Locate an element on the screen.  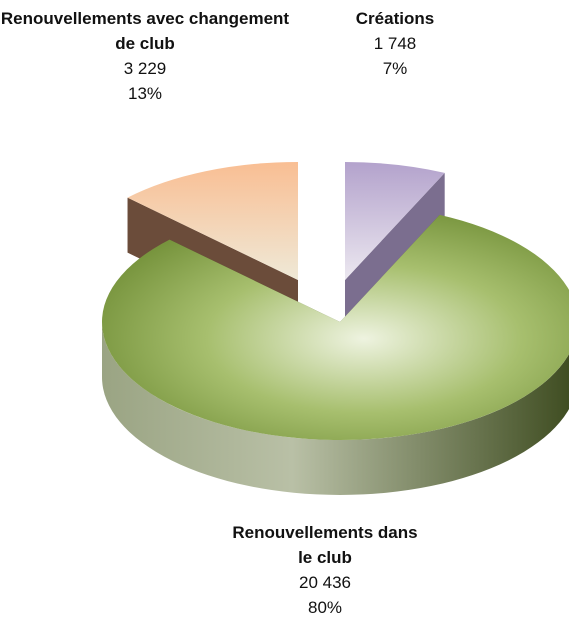
percent-label: 7% is located at coordinates (395, 68).